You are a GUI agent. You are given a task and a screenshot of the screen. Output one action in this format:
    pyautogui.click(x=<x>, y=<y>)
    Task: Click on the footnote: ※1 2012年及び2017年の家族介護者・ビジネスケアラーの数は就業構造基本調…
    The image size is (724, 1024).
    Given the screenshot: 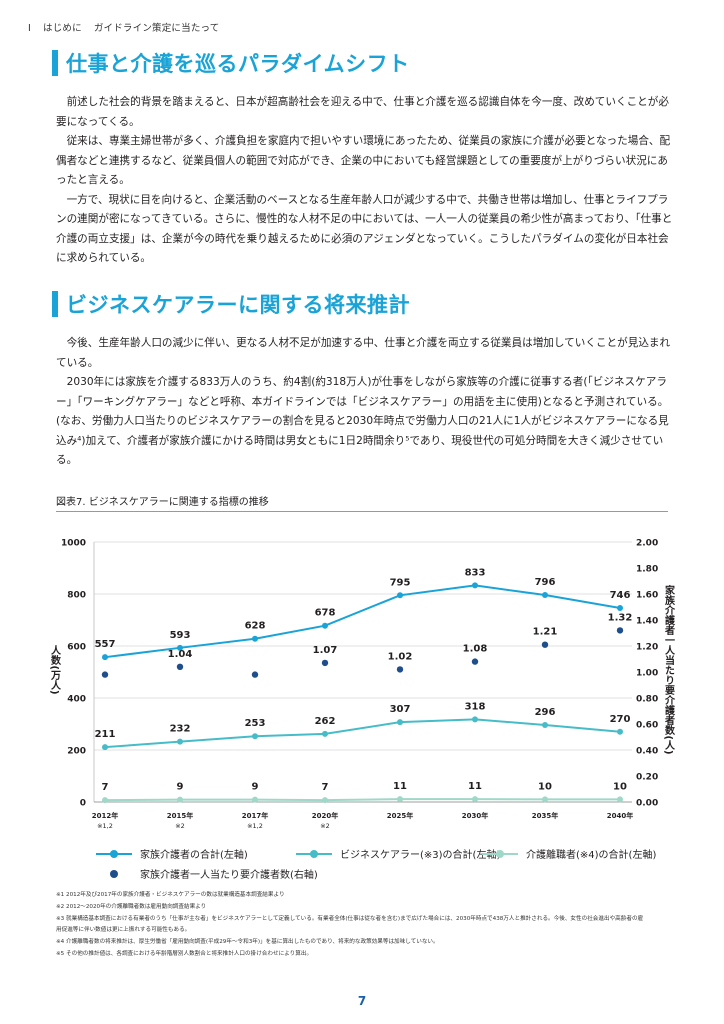 What is the action you would take?
    pyautogui.click(x=170, y=895)
    